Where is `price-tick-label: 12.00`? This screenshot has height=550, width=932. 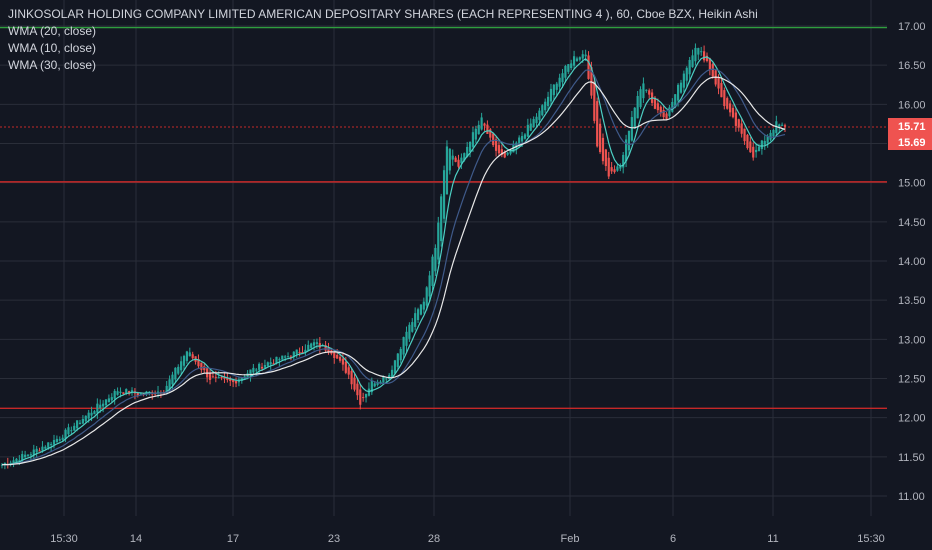 price-tick-label: 12.00 is located at coordinates (912, 419).